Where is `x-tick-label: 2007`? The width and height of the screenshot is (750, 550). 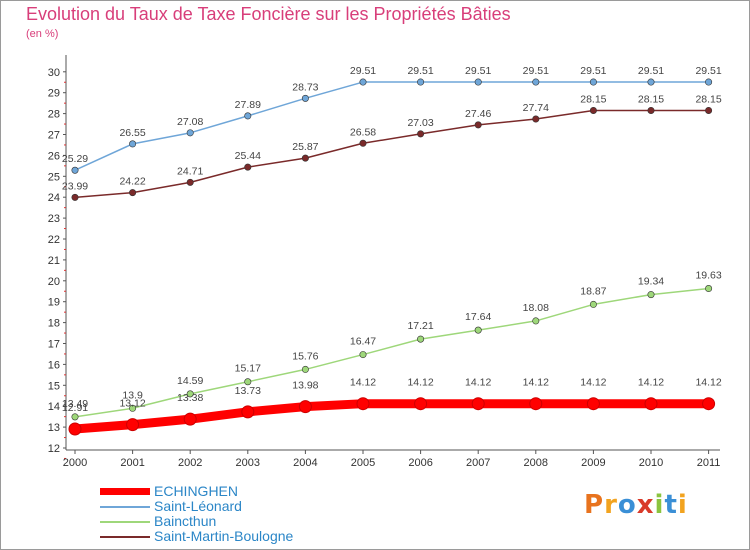
x-tick-label: 2007 is located at coordinates (478, 463).